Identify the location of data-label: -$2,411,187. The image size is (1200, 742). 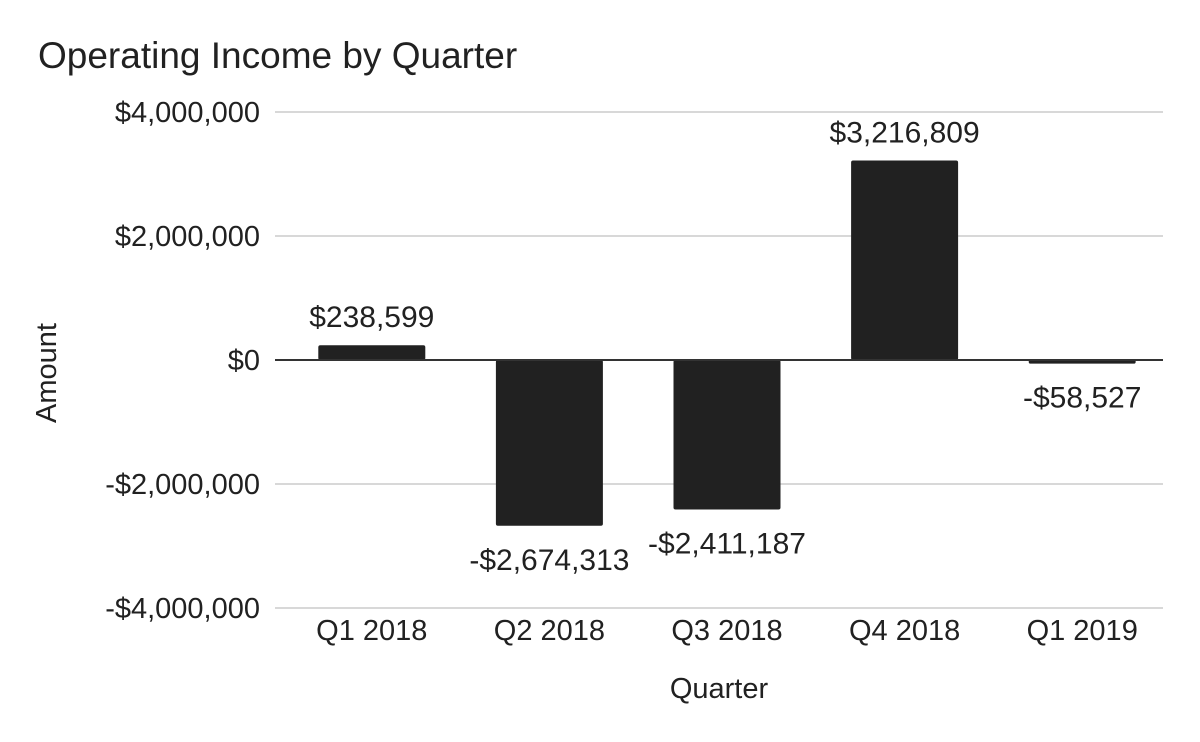
(727, 543).